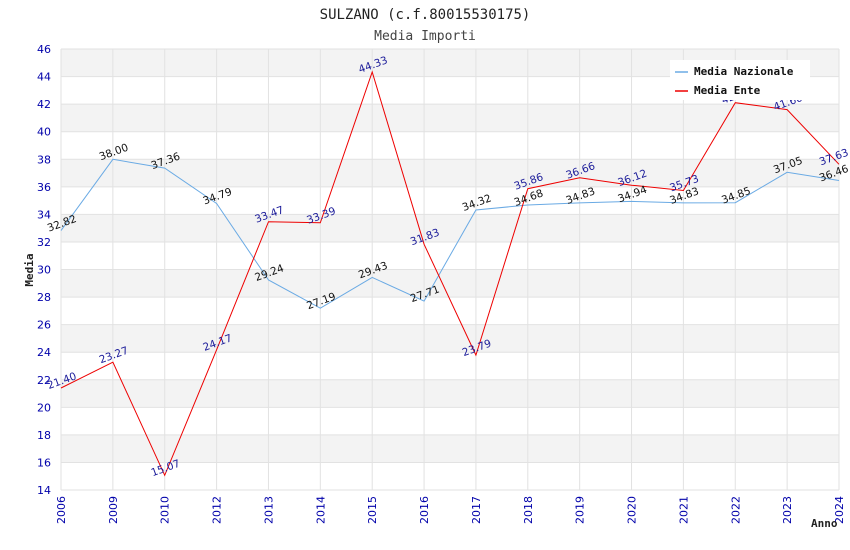 The image size is (850, 550). I want to click on y-tick-label: 36, so click(44, 187).